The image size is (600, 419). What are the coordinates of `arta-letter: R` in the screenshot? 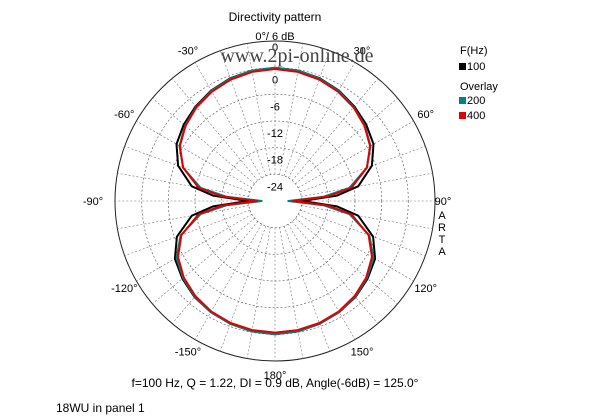 It's located at (442, 228).